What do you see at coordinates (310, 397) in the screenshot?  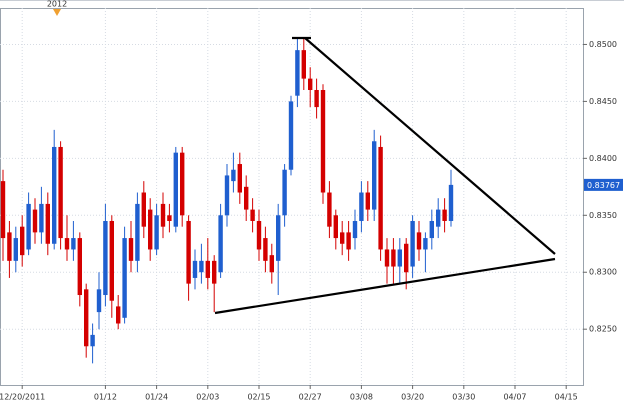 I see `x-tick-label: 02/27` at bounding box center [310, 397].